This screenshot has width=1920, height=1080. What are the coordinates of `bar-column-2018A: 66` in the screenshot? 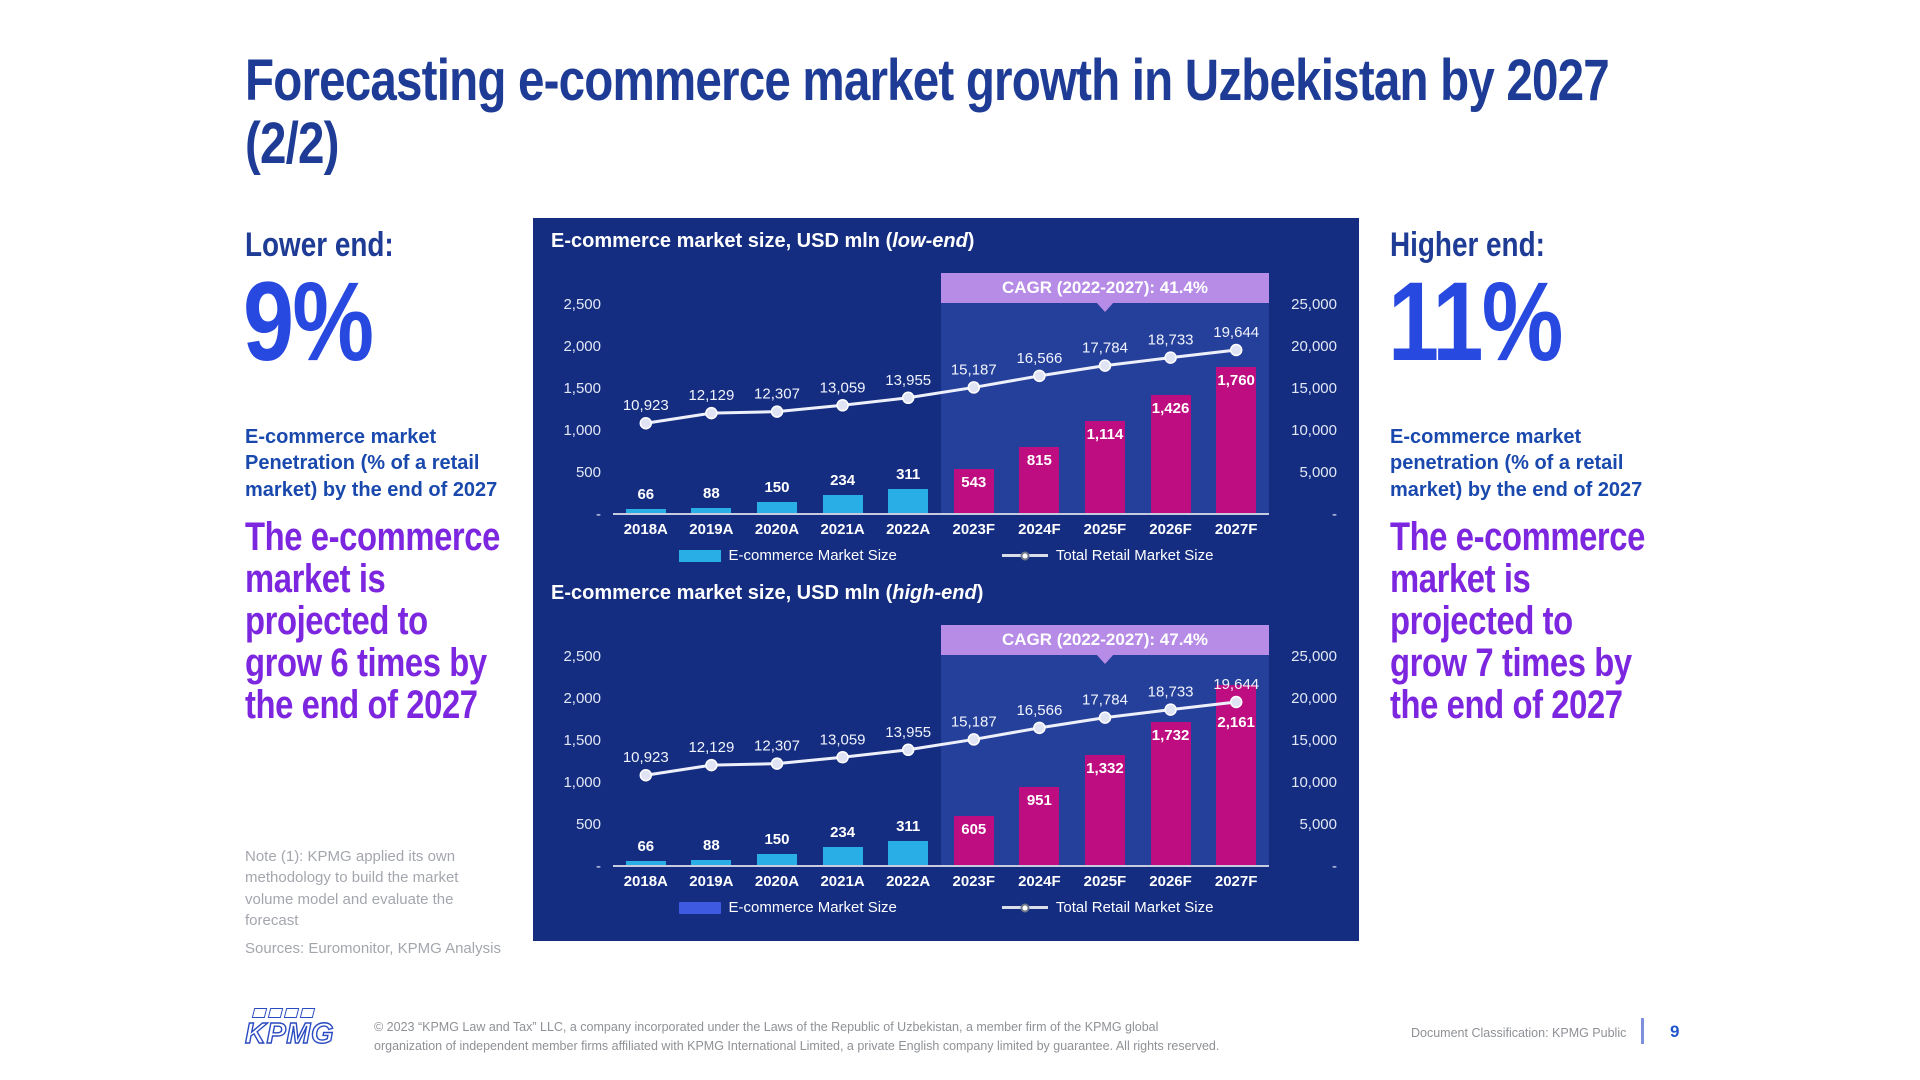 It's located at (646, 390).